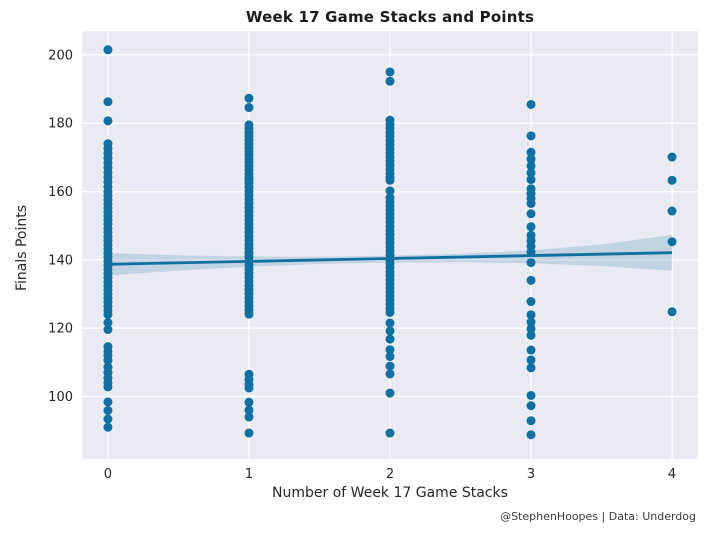 This screenshot has height=534, width=710. I want to click on x-tick-label: 4, so click(672, 474).